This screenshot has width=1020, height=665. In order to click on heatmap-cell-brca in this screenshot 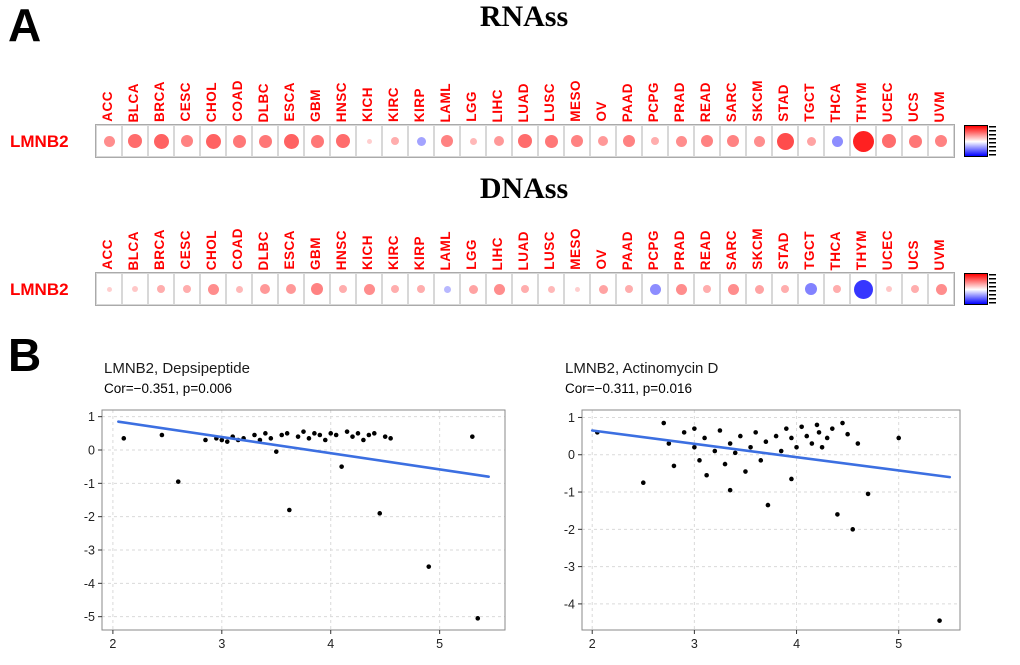, I will do `click(161, 141)`.